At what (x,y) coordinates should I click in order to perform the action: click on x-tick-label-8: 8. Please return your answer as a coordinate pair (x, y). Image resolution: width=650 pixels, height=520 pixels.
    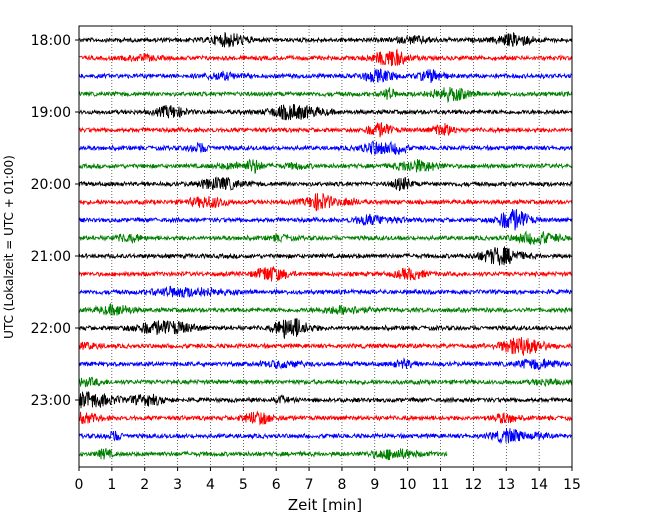
    Looking at the image, I should click on (341, 485).